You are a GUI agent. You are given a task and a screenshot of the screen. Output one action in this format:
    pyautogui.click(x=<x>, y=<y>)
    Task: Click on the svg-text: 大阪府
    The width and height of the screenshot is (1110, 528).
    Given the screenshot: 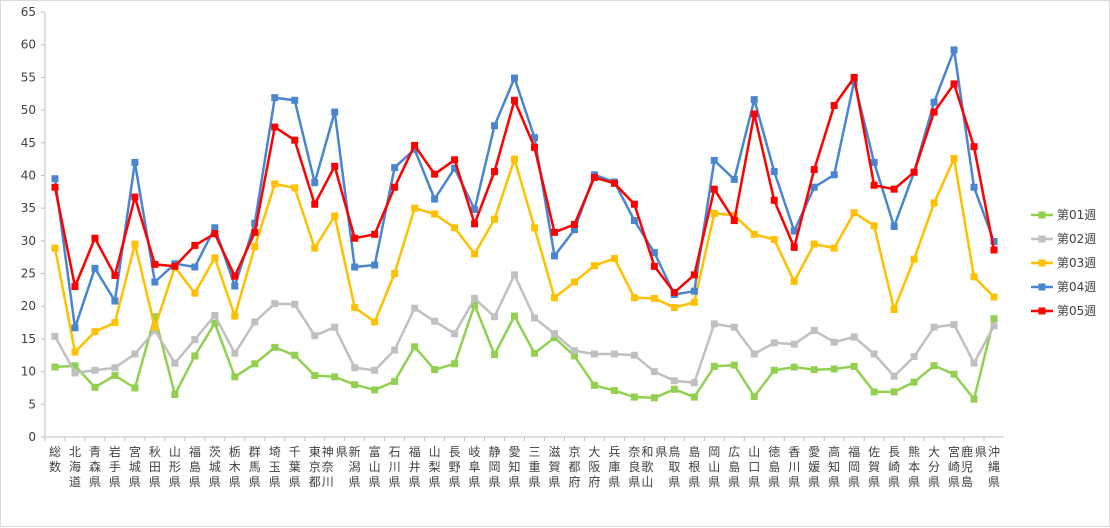 What is the action you would take?
    pyautogui.click(x=594, y=467)
    